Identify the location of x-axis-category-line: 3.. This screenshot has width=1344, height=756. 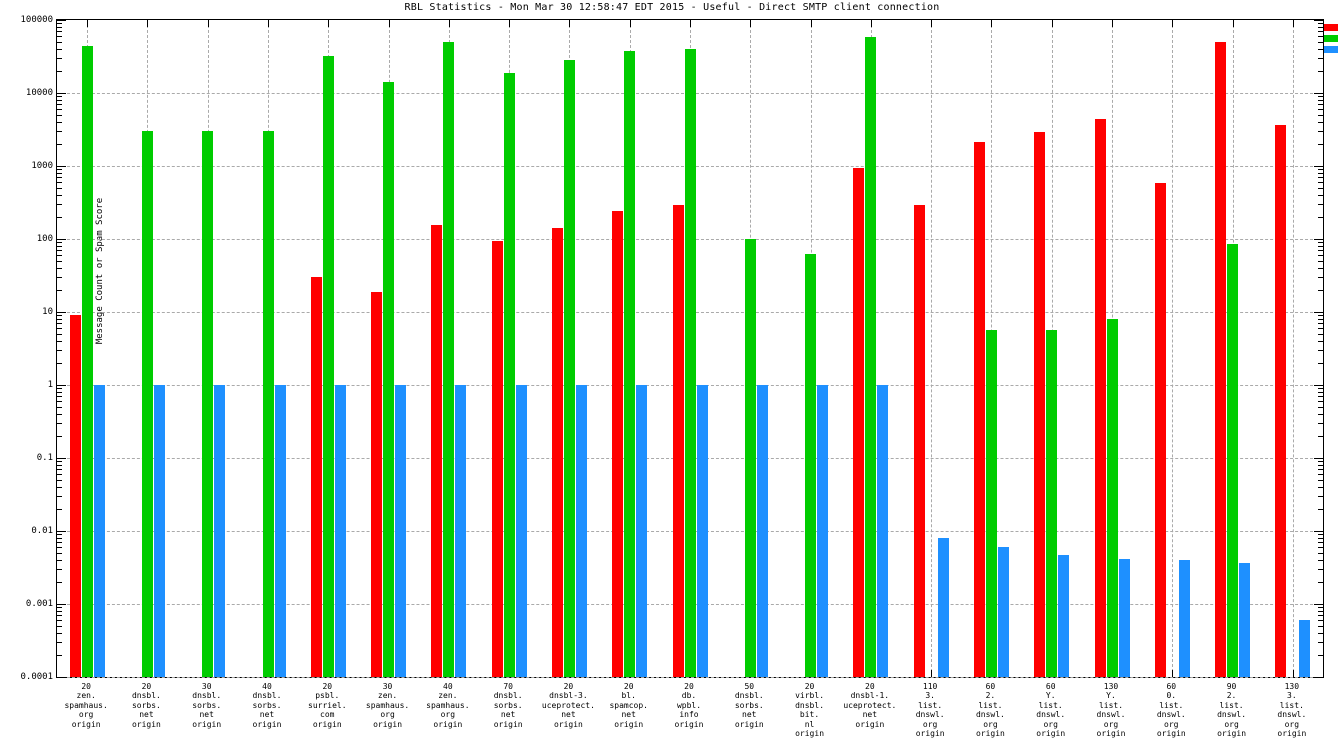
(930, 696).